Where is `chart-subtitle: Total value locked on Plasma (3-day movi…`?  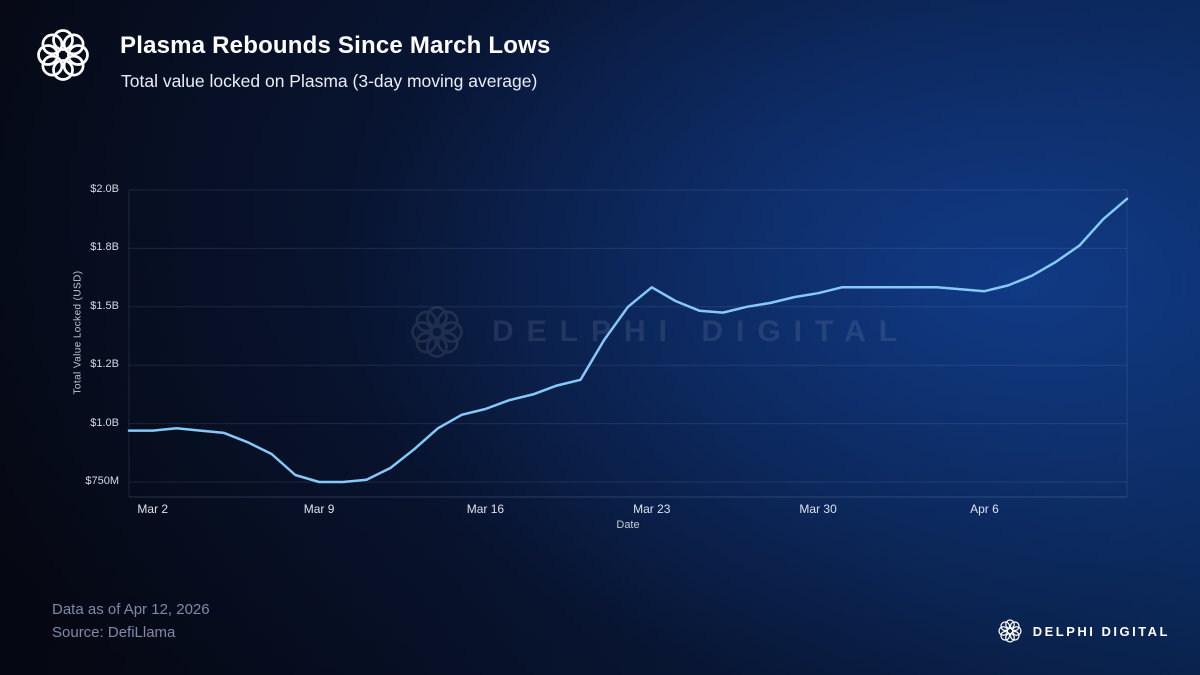 chart-subtitle: Total value locked on Plasma (3-day movi… is located at coordinates (329, 81).